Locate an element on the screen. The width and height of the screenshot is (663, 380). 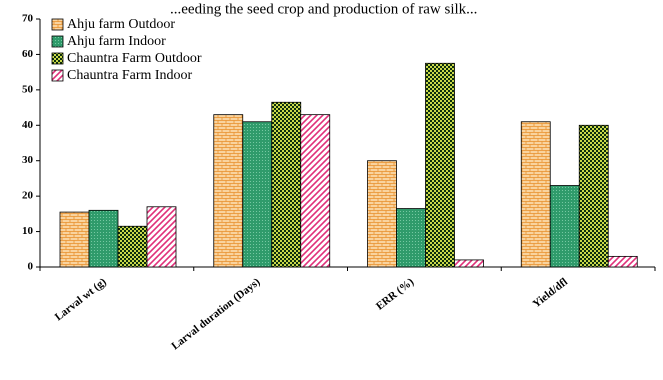
y-tick-label: 20 is located at coordinates (28, 196).